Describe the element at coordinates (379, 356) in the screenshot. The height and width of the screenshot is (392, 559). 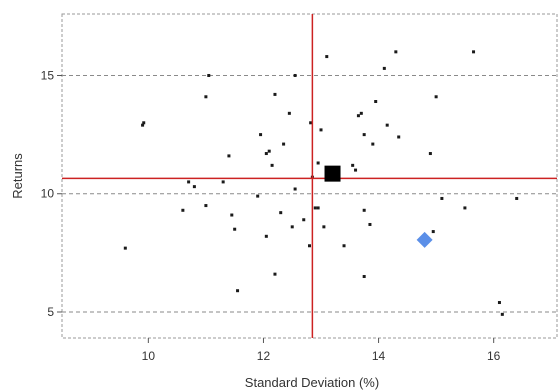
I see `x-tick-label: 14` at that location.